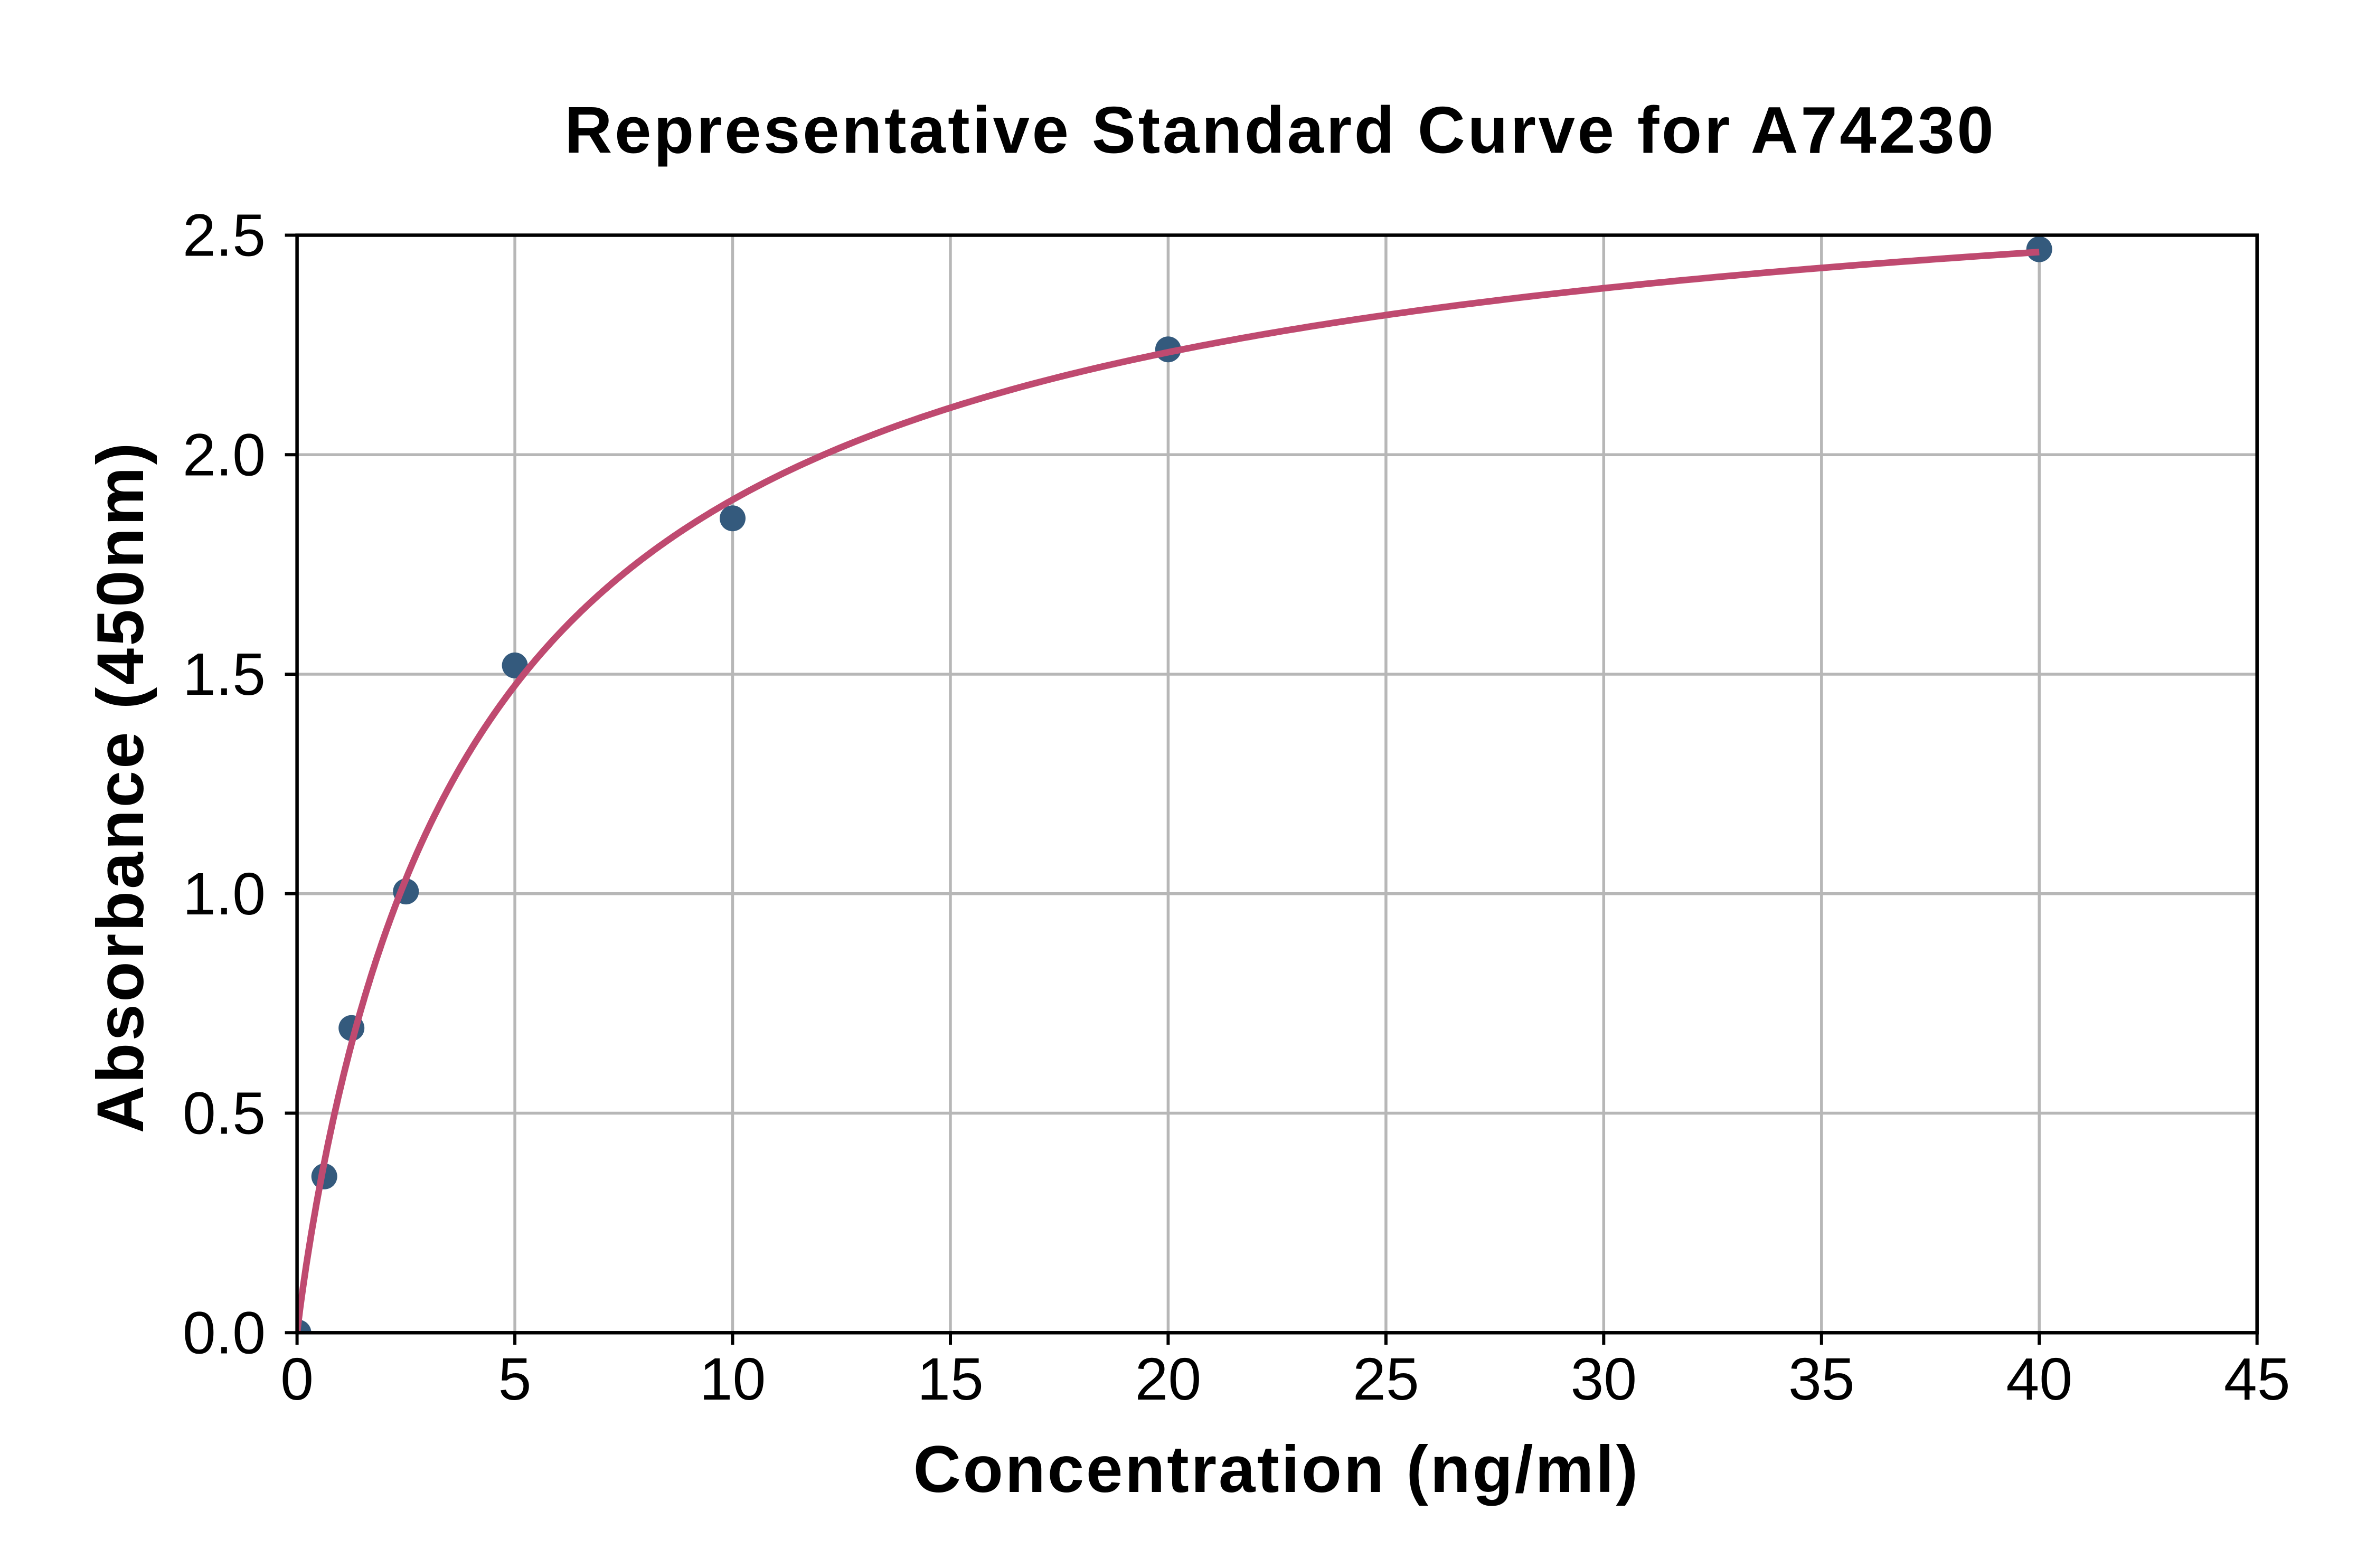  Describe the element at coordinates (224, 674) in the screenshot. I see `svg-text: 1.5` at that location.